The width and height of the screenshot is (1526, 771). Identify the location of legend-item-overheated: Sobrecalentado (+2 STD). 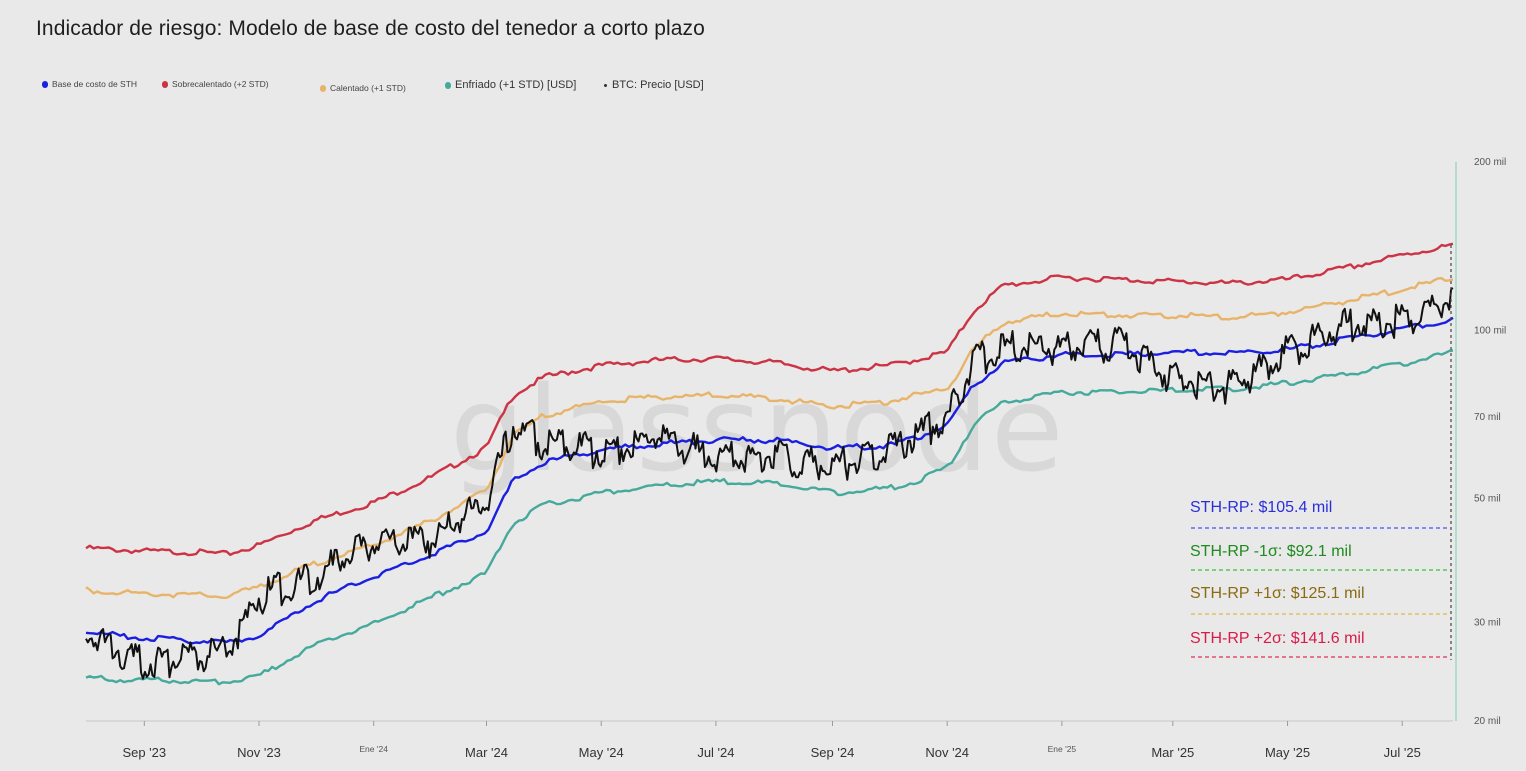
(215, 84).